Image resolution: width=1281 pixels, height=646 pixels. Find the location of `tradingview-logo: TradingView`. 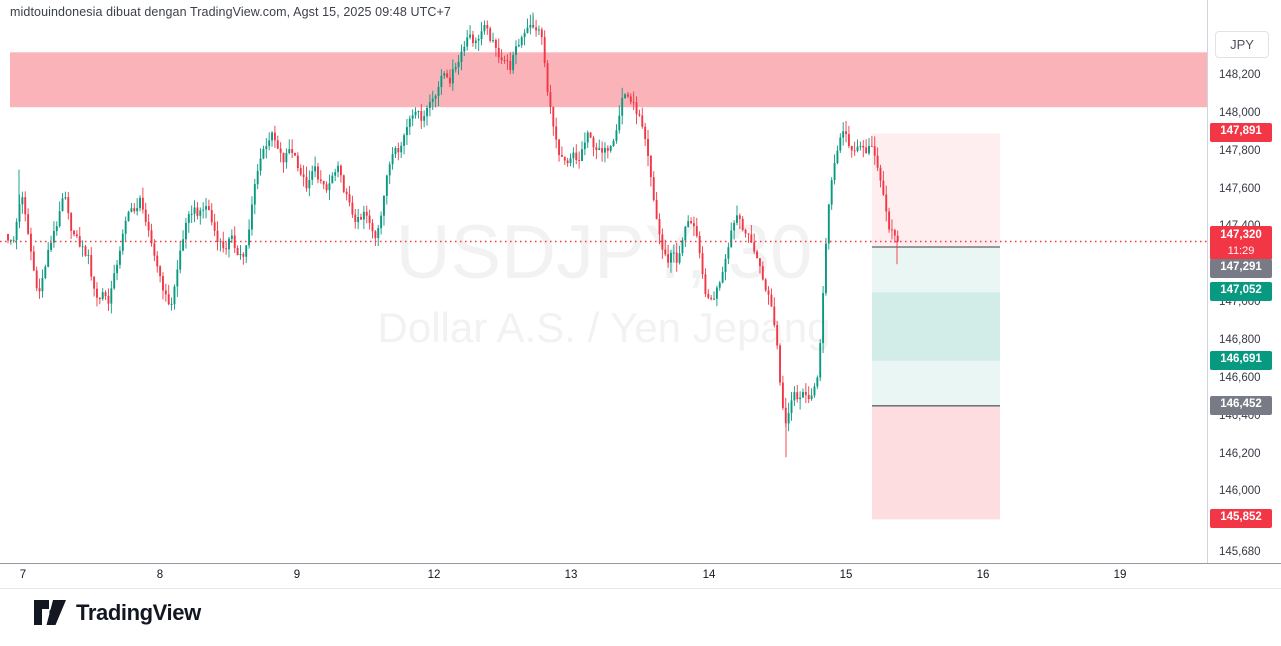

tradingview-logo: TradingView is located at coordinates (117, 612).